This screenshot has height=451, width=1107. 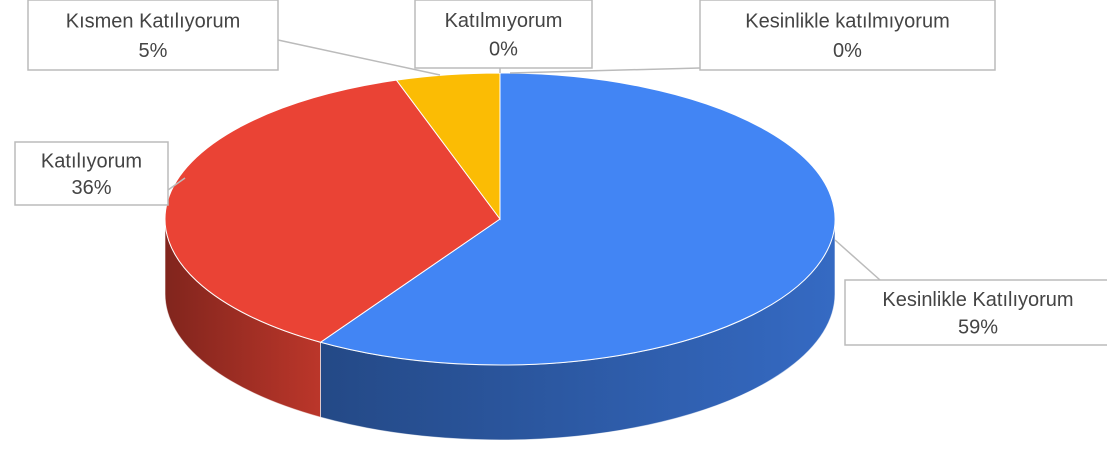 I want to click on slice-label: Katılıyorum, so click(x=91, y=161).